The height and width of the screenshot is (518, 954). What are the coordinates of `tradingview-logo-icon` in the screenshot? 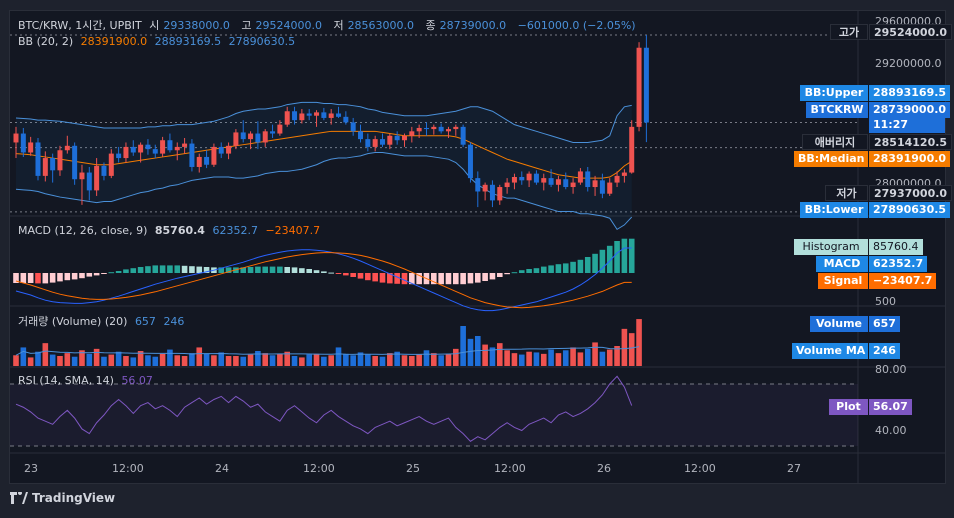 It's located at (19, 498).